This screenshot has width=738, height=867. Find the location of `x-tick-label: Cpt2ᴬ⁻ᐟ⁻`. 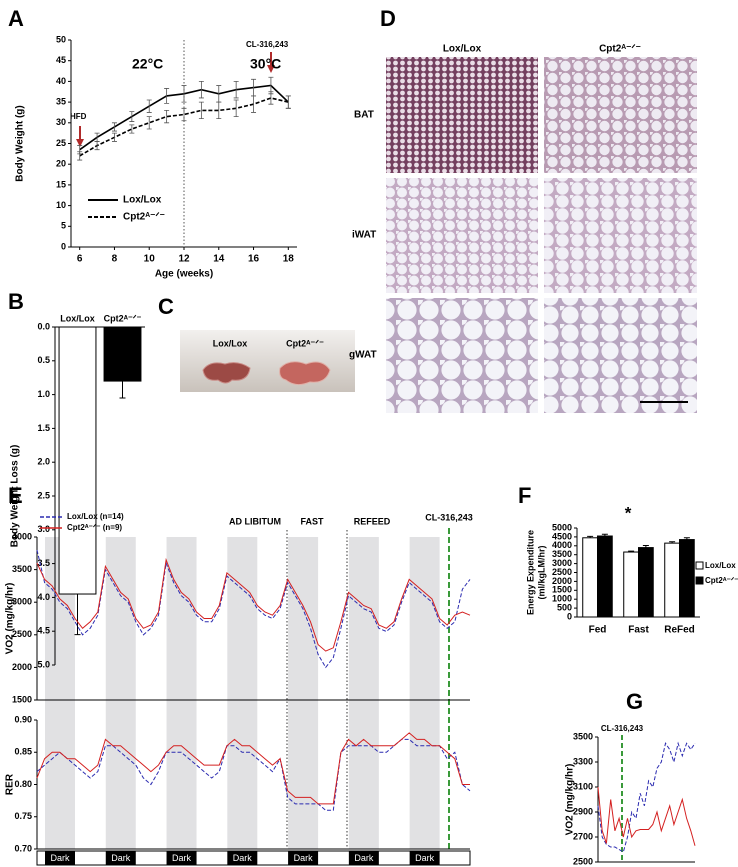

x-tick-label: Cpt2ᴬ⁻ᐟ⁻ is located at coordinates (123, 318).